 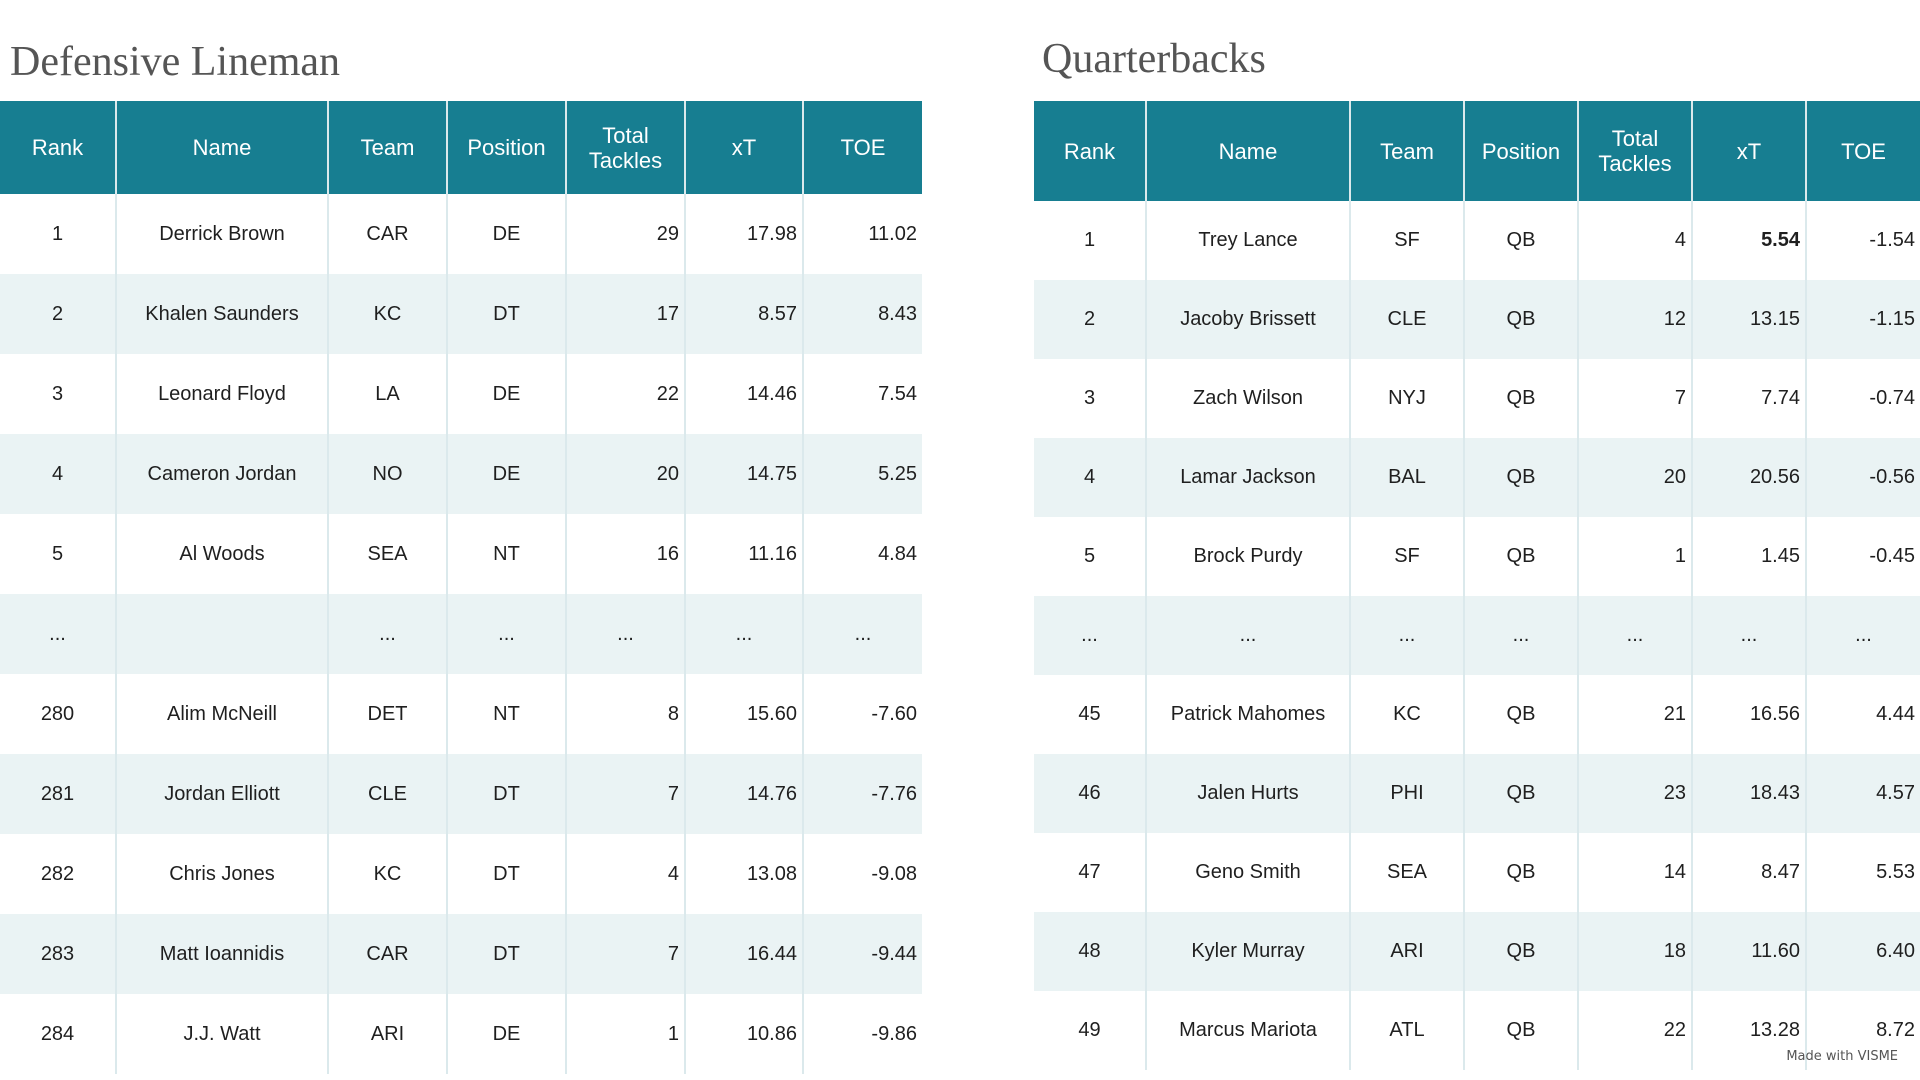 What do you see at coordinates (1406, 1030) in the screenshot?
I see `table-cell: ATL` at bounding box center [1406, 1030].